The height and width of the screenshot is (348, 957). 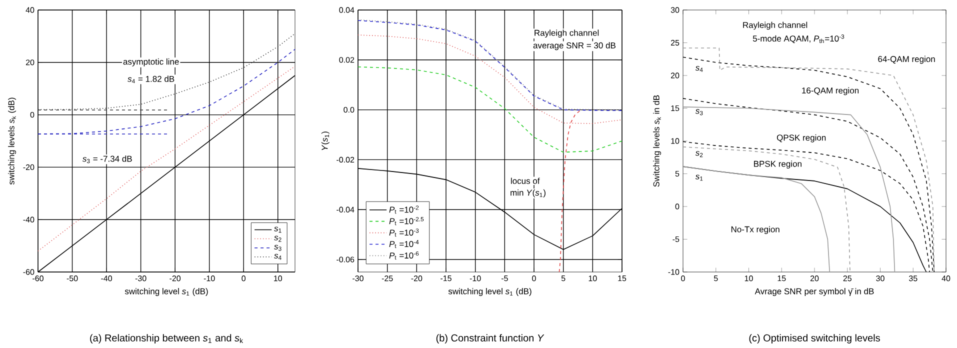 What do you see at coordinates (107, 160) in the screenshot?
I see `annotation: s$_{3}$ = -7.34 dB` at bounding box center [107, 160].